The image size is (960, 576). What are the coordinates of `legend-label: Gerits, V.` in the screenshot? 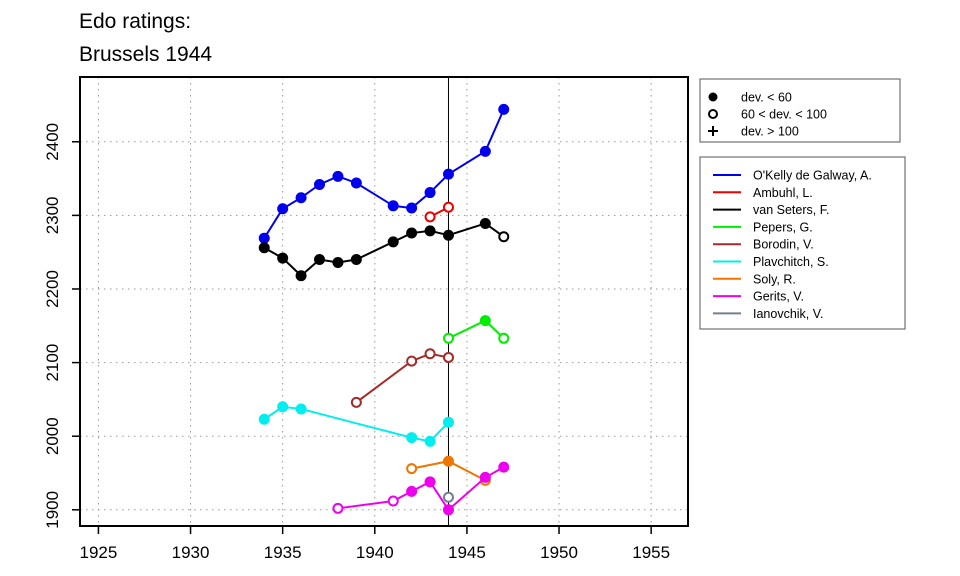 It's located at (778, 297).